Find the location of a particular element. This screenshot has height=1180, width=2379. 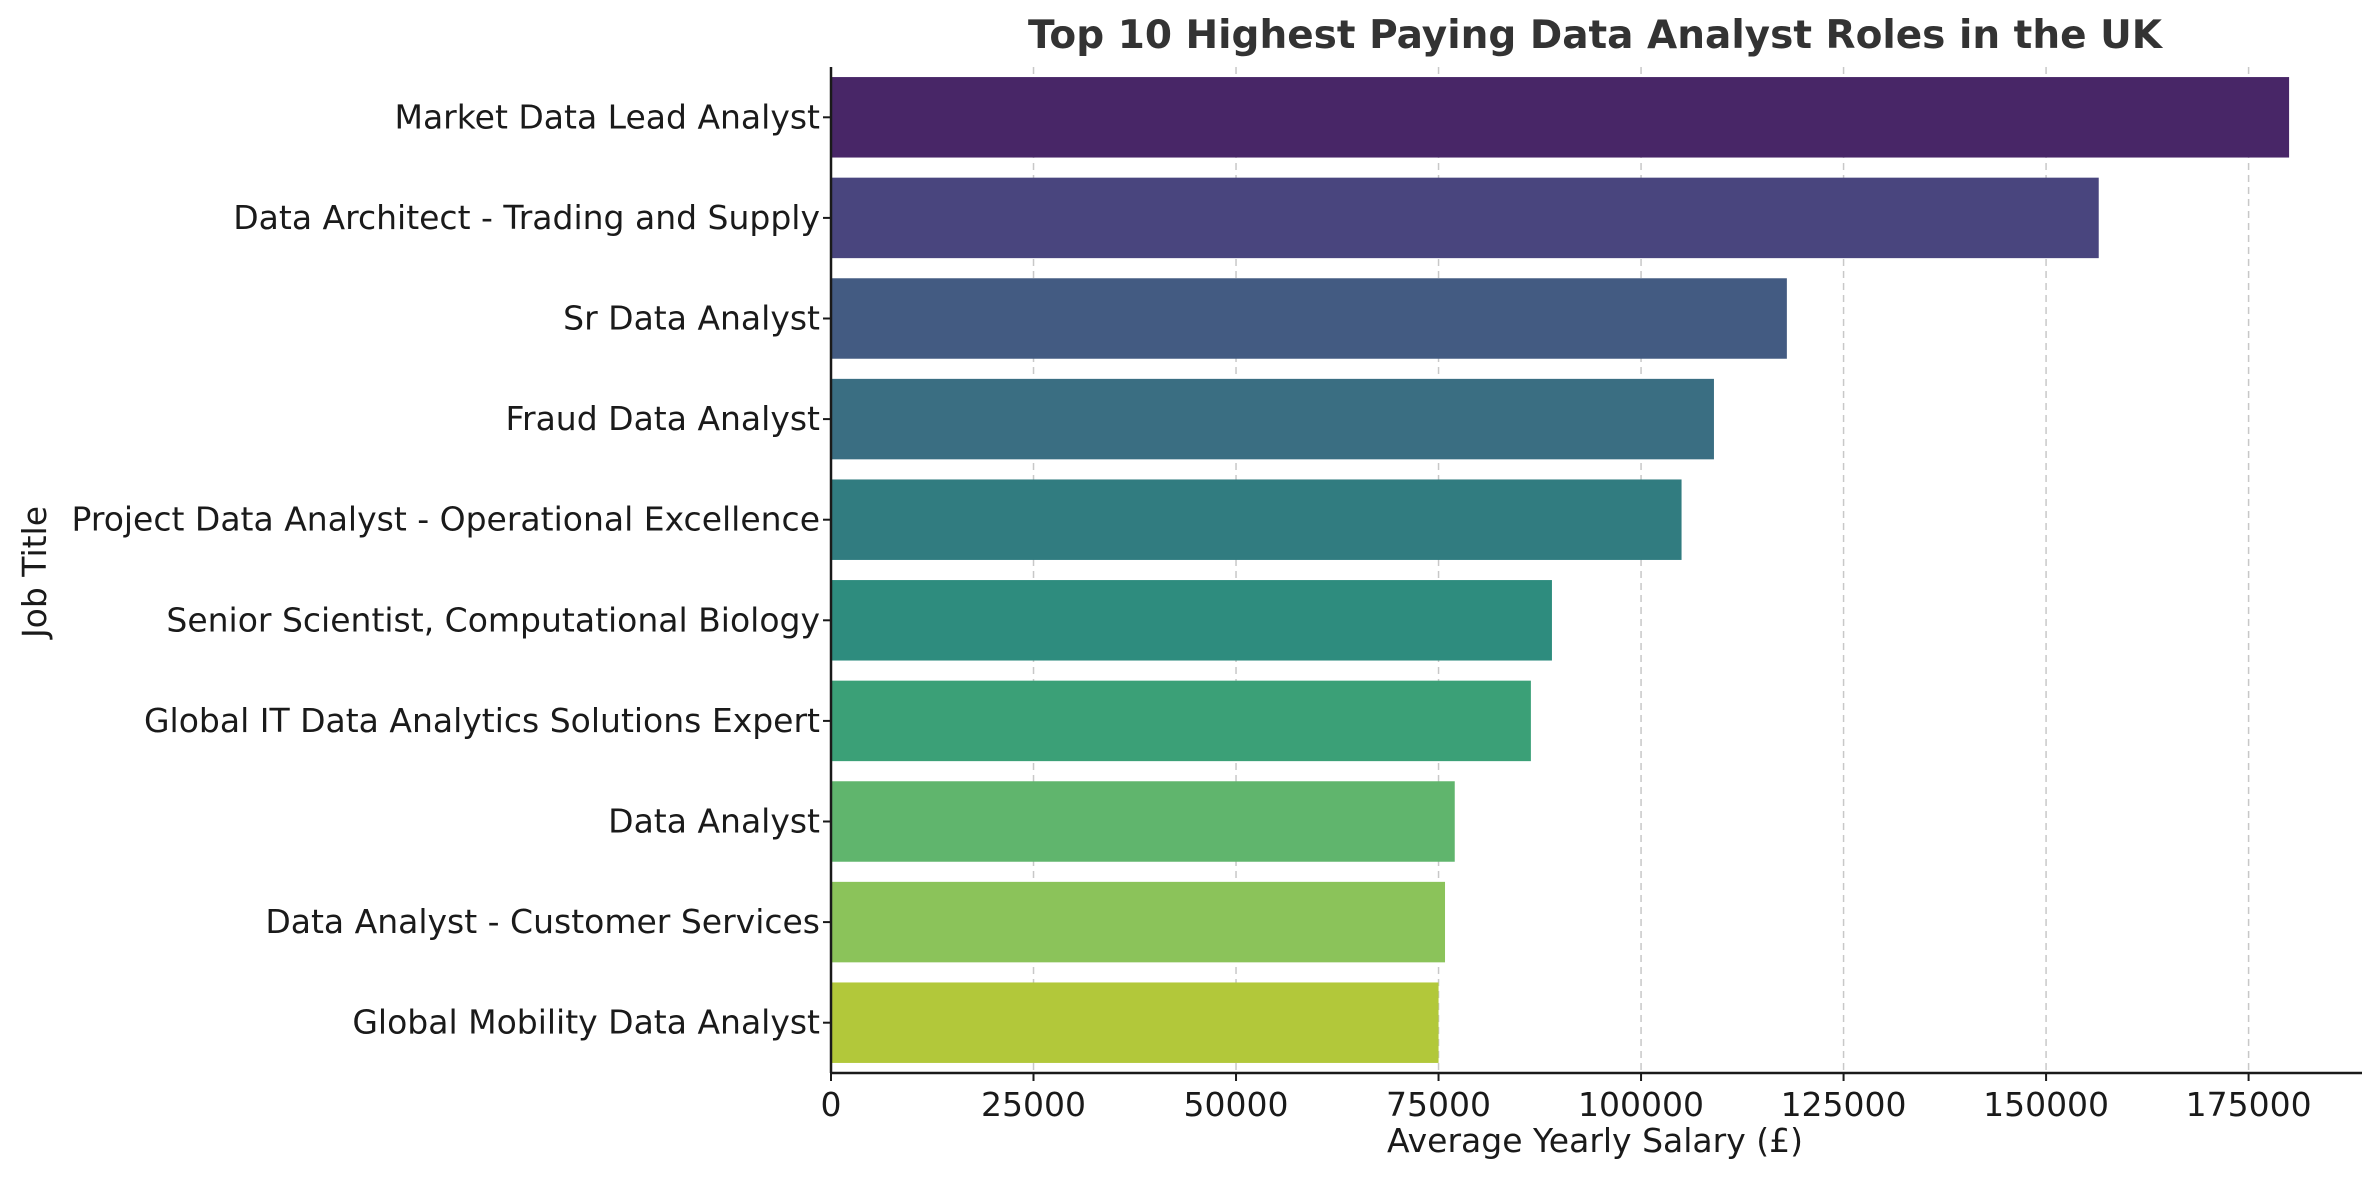

x-tick-label-4: 100000 is located at coordinates (1641, 1104).